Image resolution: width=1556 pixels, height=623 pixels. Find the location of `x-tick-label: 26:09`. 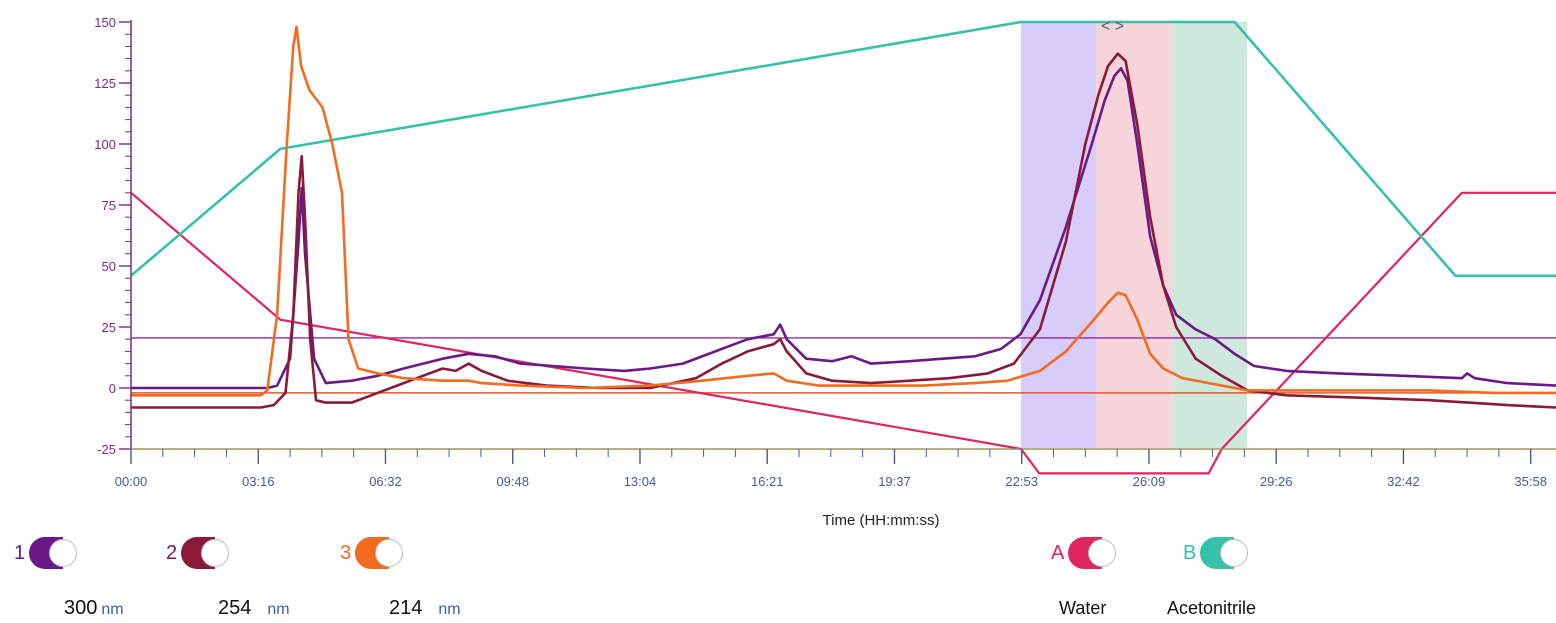

x-tick-label: 26:09 is located at coordinates (1149, 481).